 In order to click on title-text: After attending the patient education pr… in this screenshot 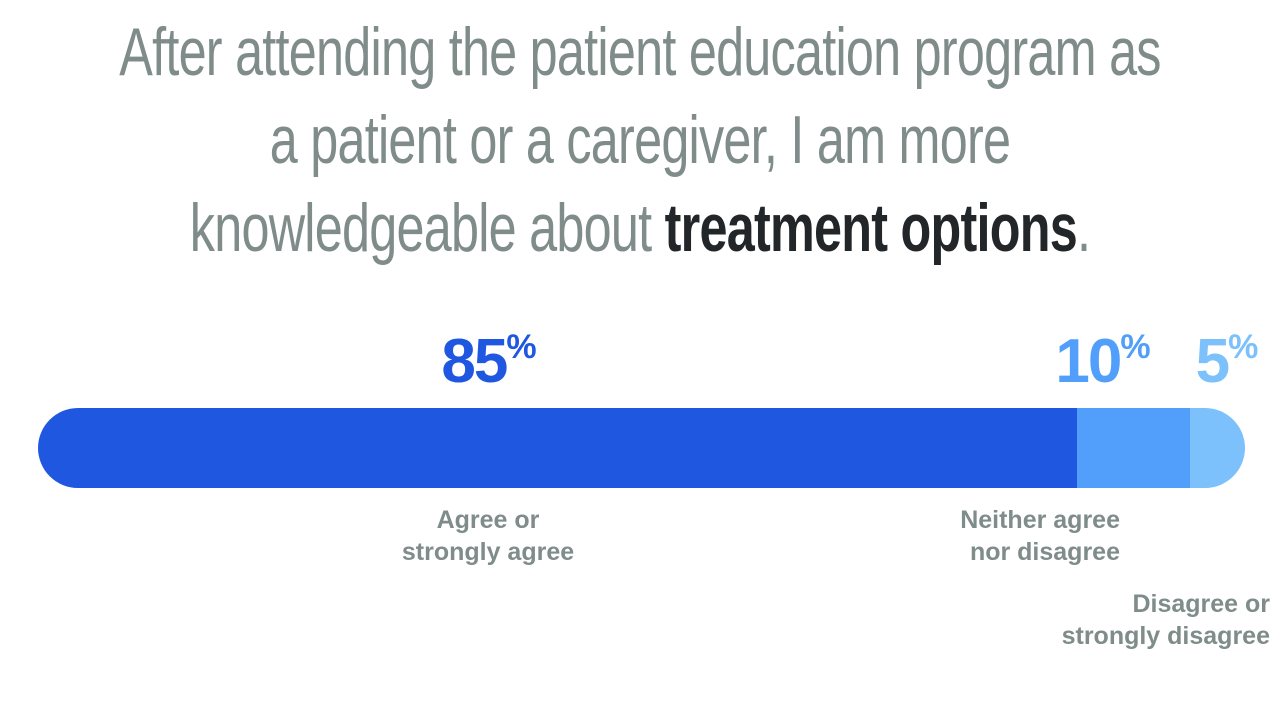, I will do `click(640, 52)`.